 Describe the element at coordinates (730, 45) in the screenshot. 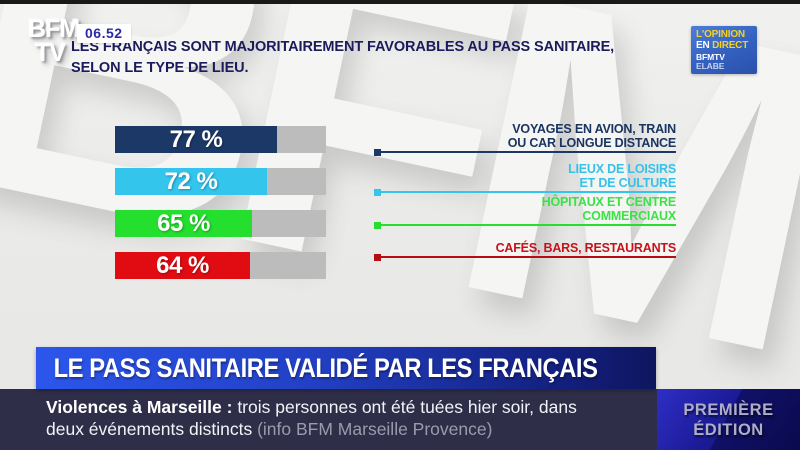

I see `opinion-badge-direct: DIRECT` at that location.